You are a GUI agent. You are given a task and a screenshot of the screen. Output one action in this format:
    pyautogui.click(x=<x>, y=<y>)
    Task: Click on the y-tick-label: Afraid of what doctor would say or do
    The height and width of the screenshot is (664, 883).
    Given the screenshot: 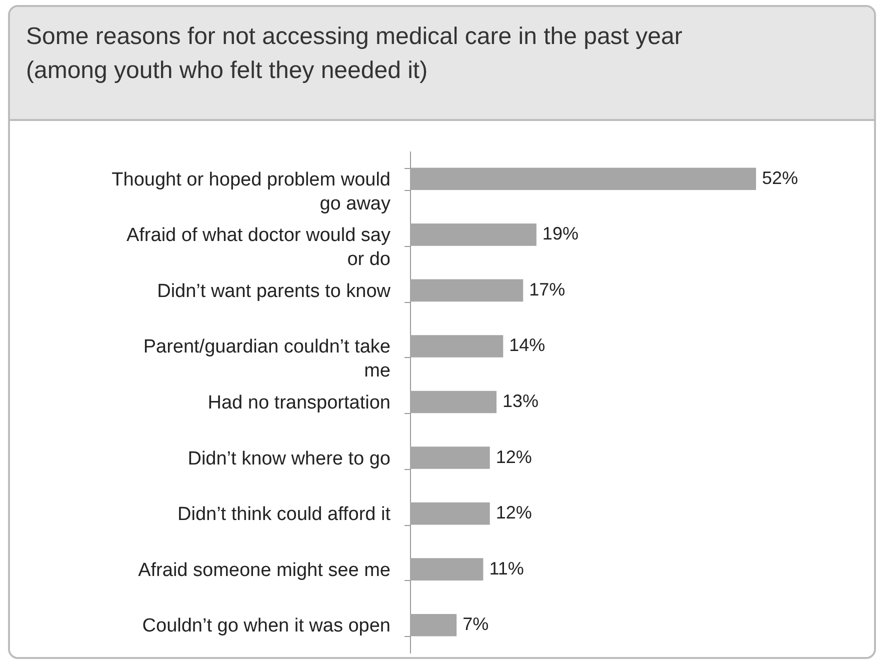 What is the action you would take?
    pyautogui.click(x=258, y=247)
    